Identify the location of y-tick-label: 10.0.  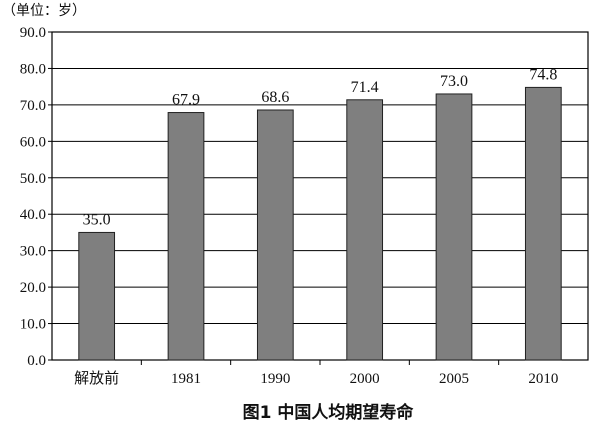
(33, 325).